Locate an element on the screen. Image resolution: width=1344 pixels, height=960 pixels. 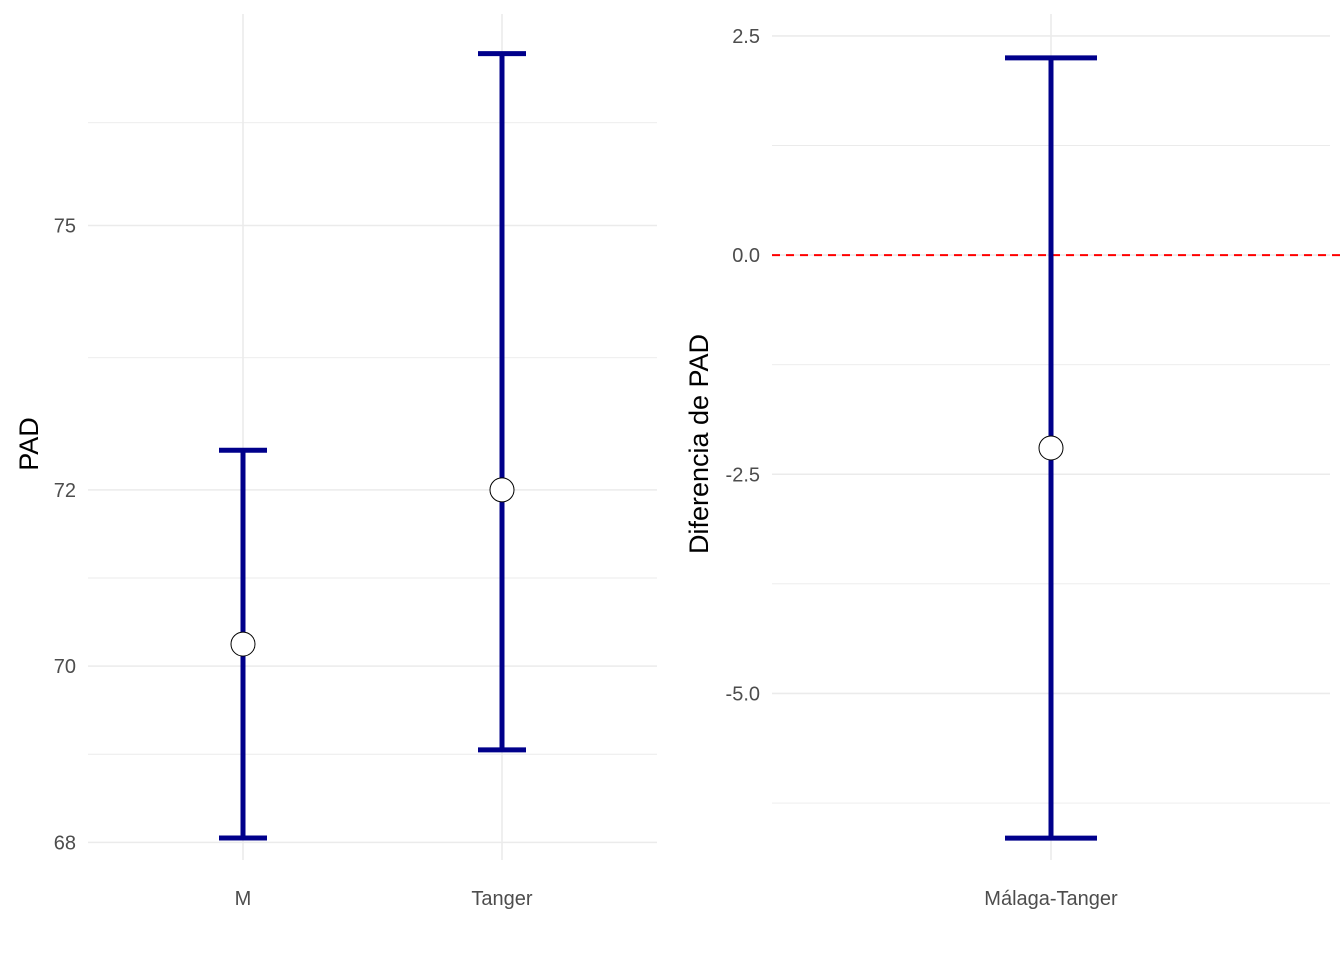
right-y-tick-label: 0.0 is located at coordinates (746, 256).